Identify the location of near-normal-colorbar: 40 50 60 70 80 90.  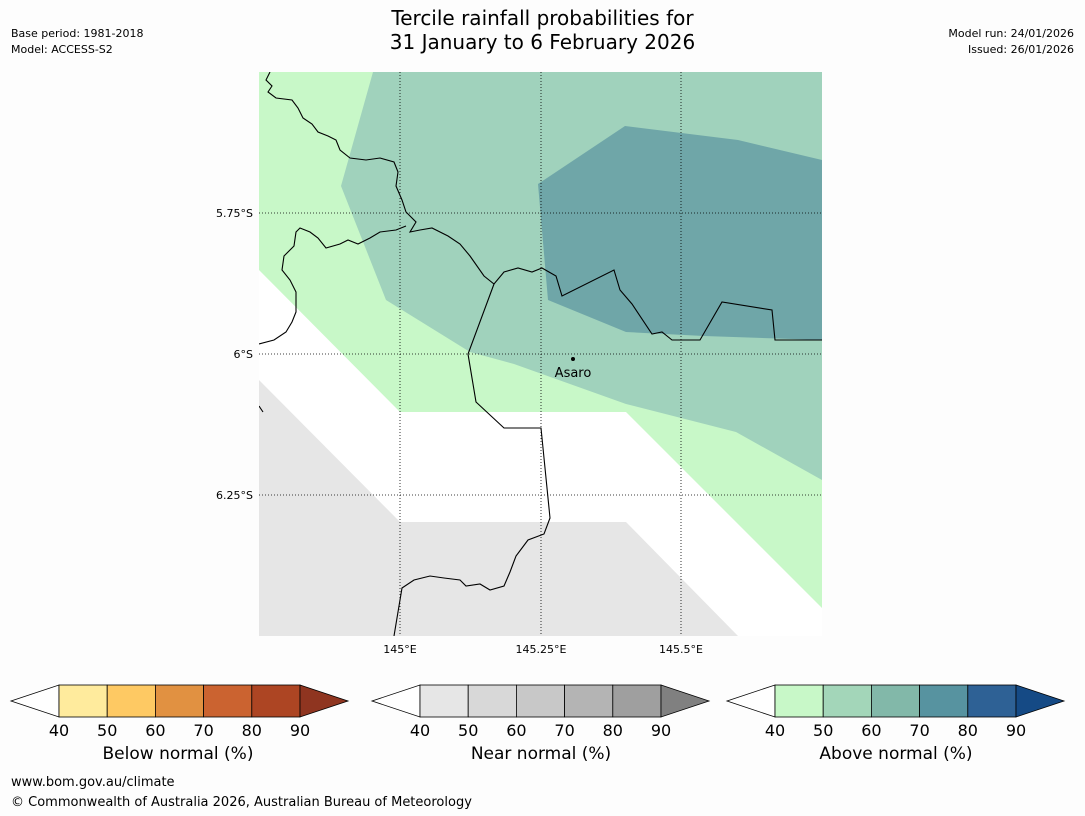
(540, 712).